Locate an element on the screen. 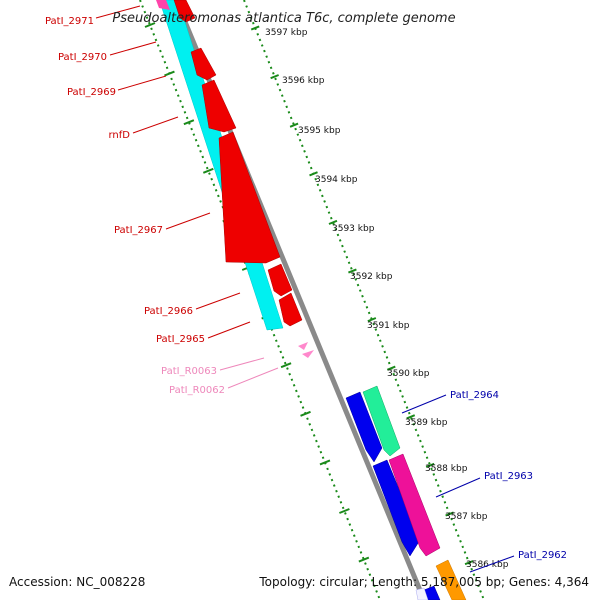 The width and height of the screenshot is (600, 600). kbp-label: 3593 kbp is located at coordinates (353, 229).